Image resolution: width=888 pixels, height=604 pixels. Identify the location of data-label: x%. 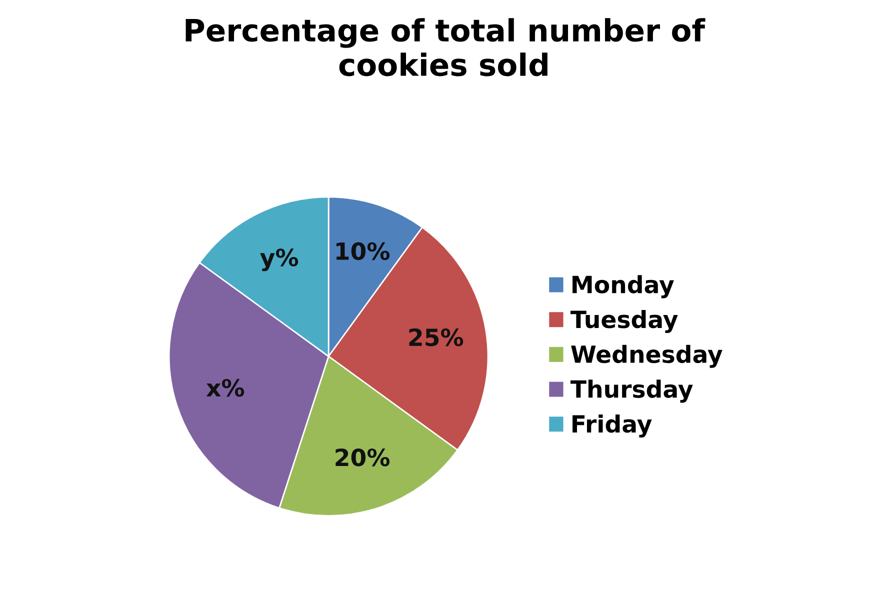
(225, 387).